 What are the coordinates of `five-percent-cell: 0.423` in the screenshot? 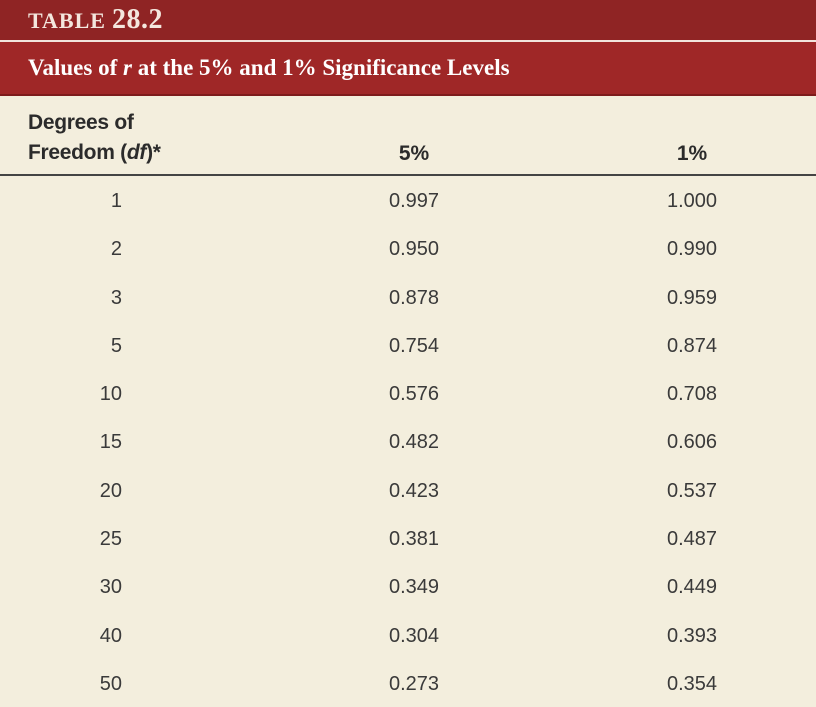 It's located at (414, 490).